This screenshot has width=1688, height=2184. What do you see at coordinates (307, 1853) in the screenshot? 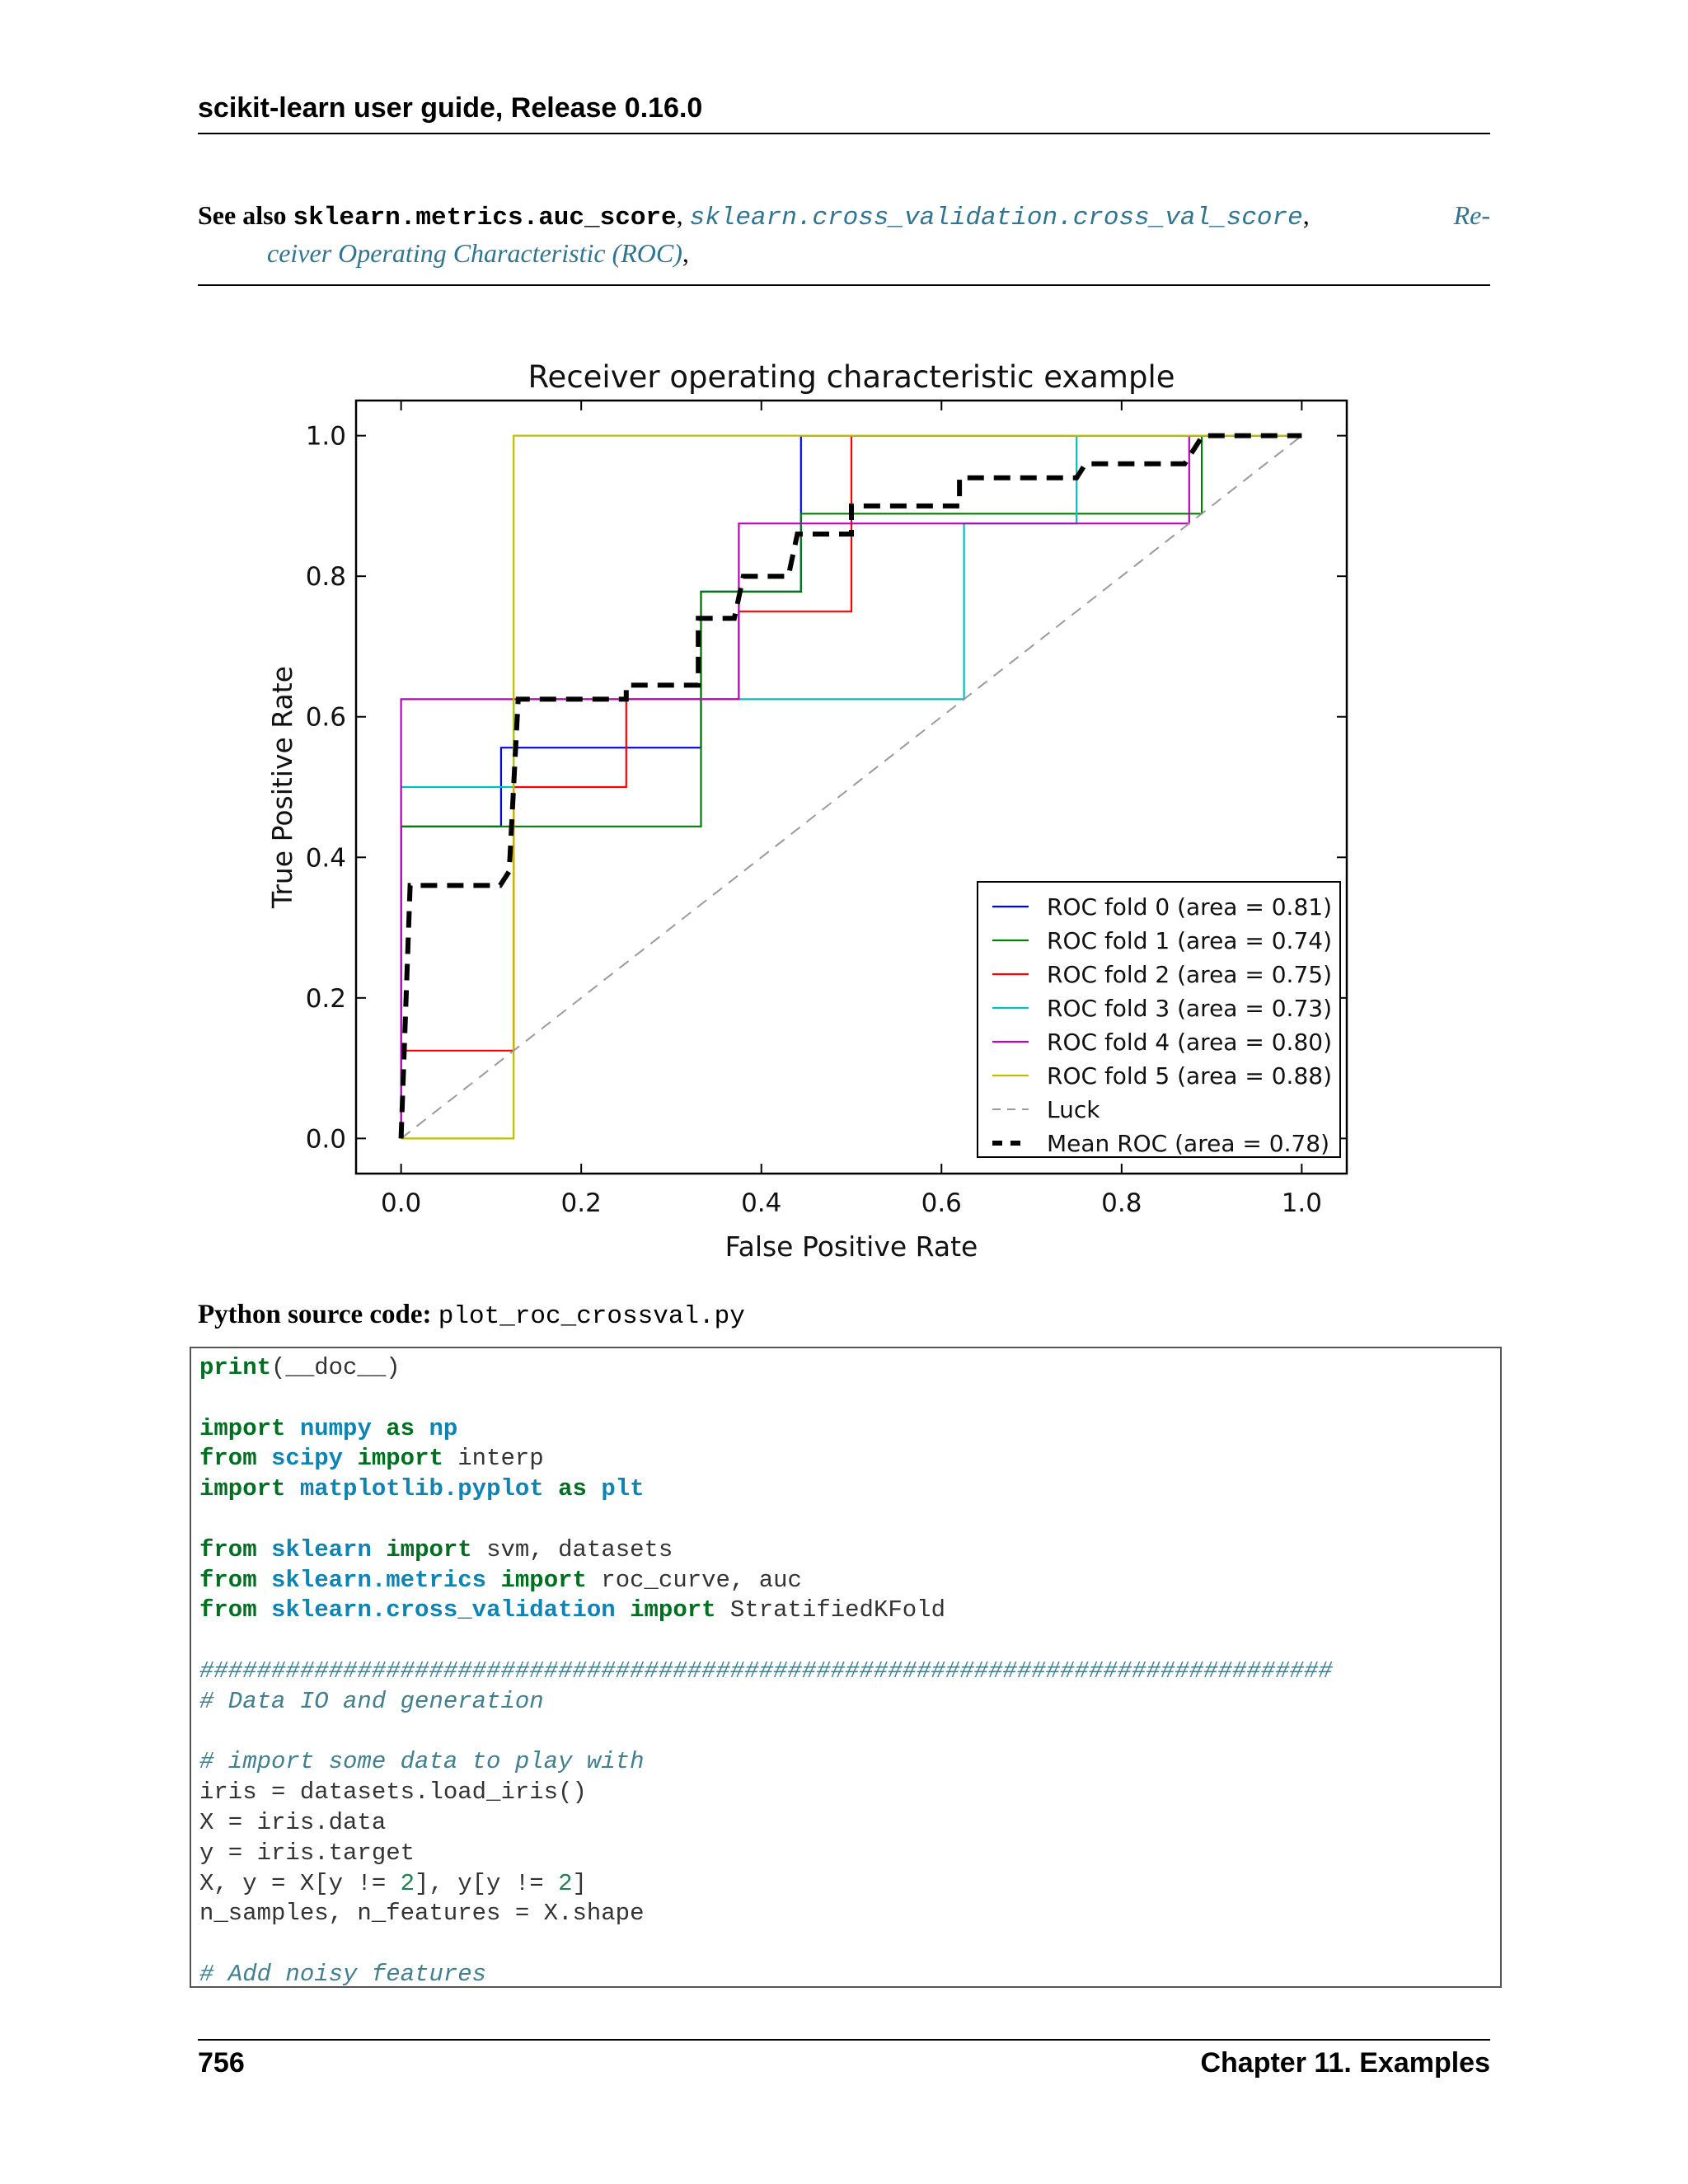
I see `code-token: y = iris.target` at bounding box center [307, 1853].